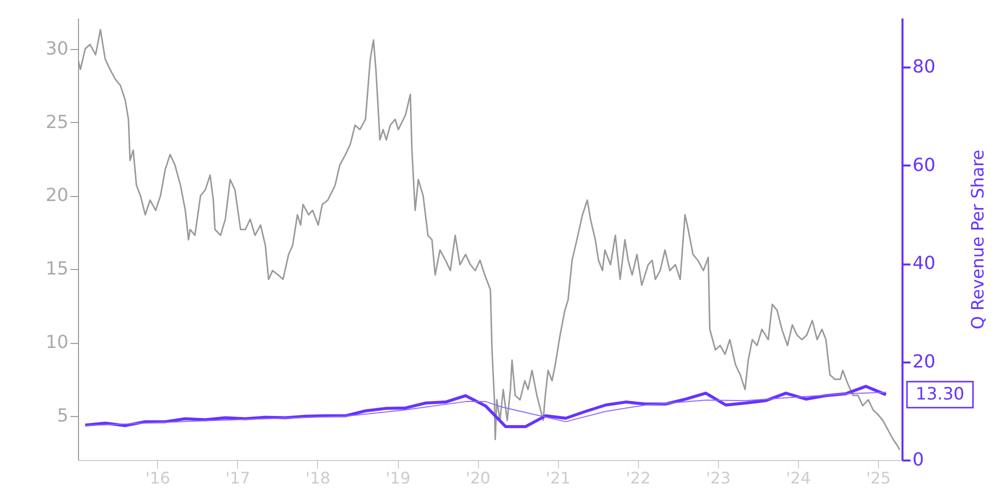  I want to click on y-tick-label: 25, so click(57, 122).